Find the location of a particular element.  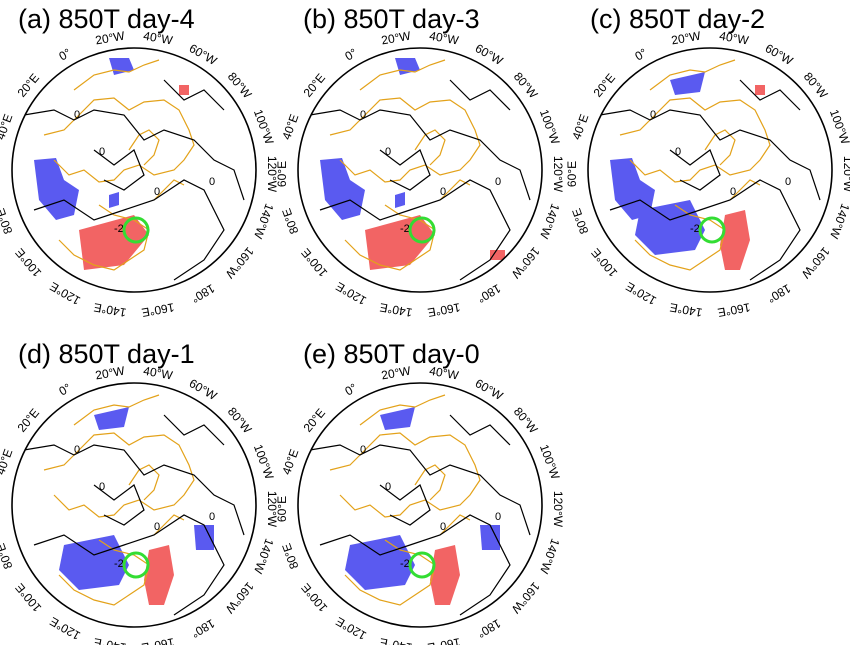

panel-title: (e) 850T day-0 is located at coordinates (391, 354).